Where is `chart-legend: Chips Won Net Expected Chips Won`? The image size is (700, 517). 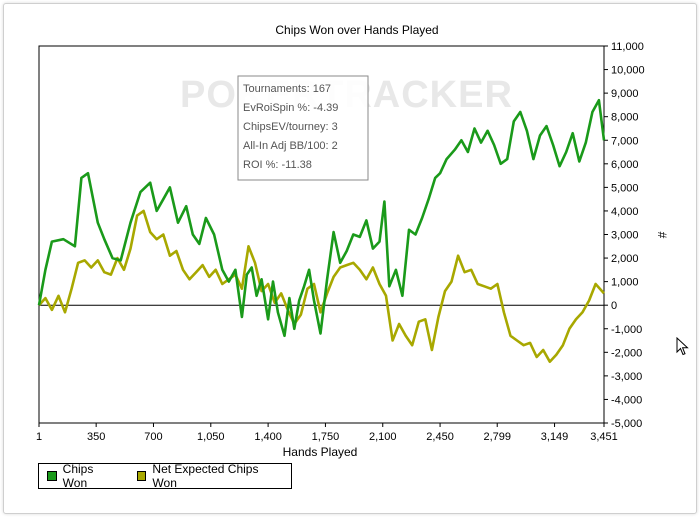 chart-legend: Chips Won Net Expected Chips Won is located at coordinates (165, 476).